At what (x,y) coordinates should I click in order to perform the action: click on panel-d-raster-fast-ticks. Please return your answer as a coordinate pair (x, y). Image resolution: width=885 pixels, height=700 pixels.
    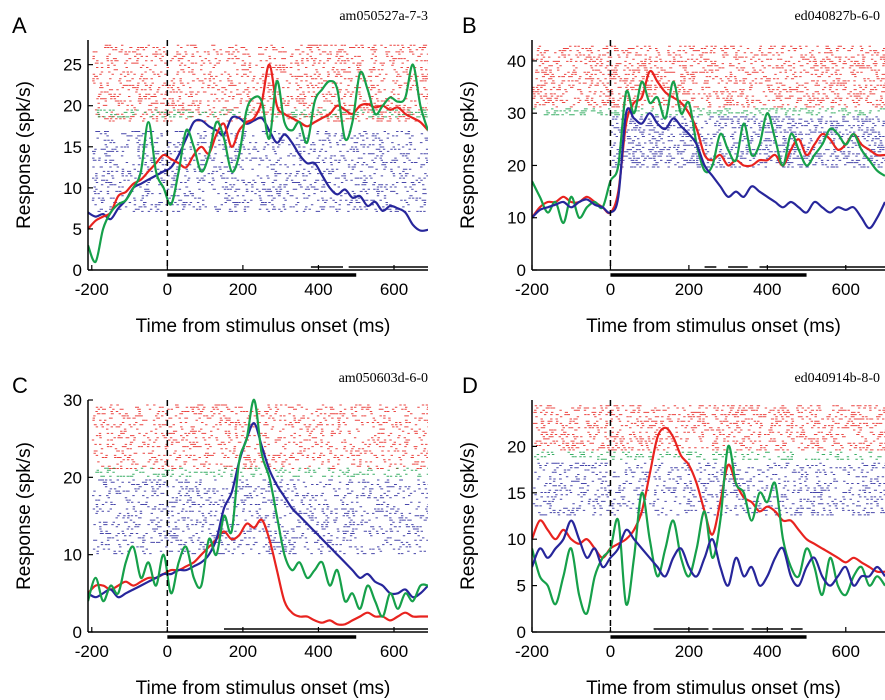
    Looking at the image, I should click on (709, 428).